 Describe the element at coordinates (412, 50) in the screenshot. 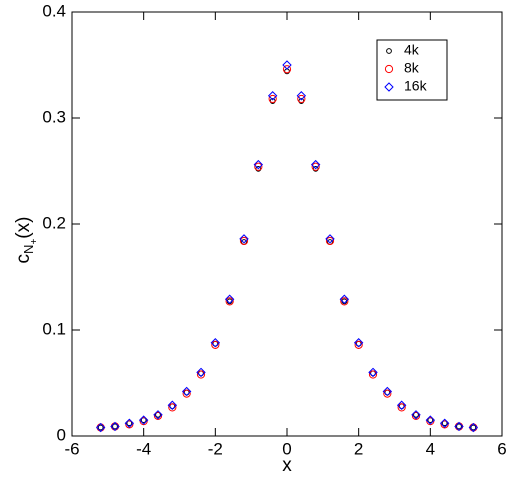

I see `legend-label: 4k` at that location.